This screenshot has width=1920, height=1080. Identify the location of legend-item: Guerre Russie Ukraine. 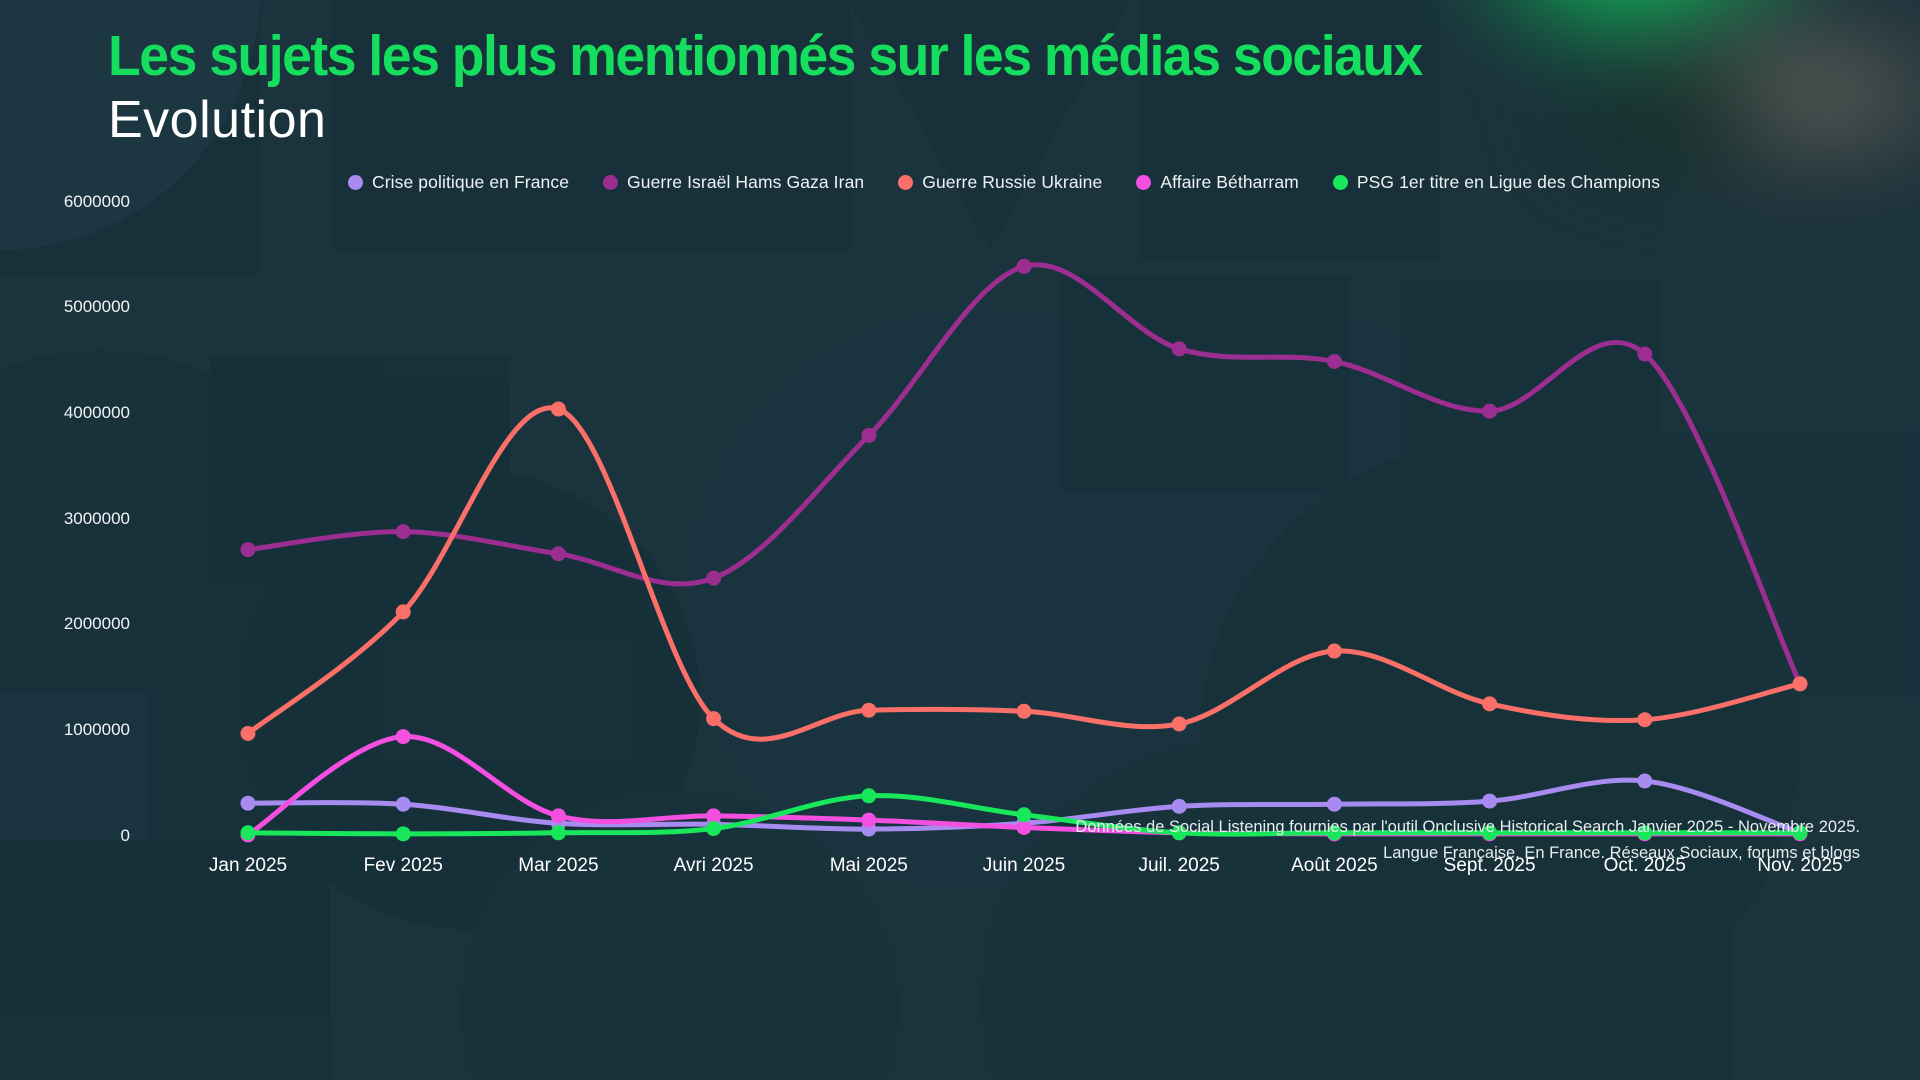
(1000, 182).